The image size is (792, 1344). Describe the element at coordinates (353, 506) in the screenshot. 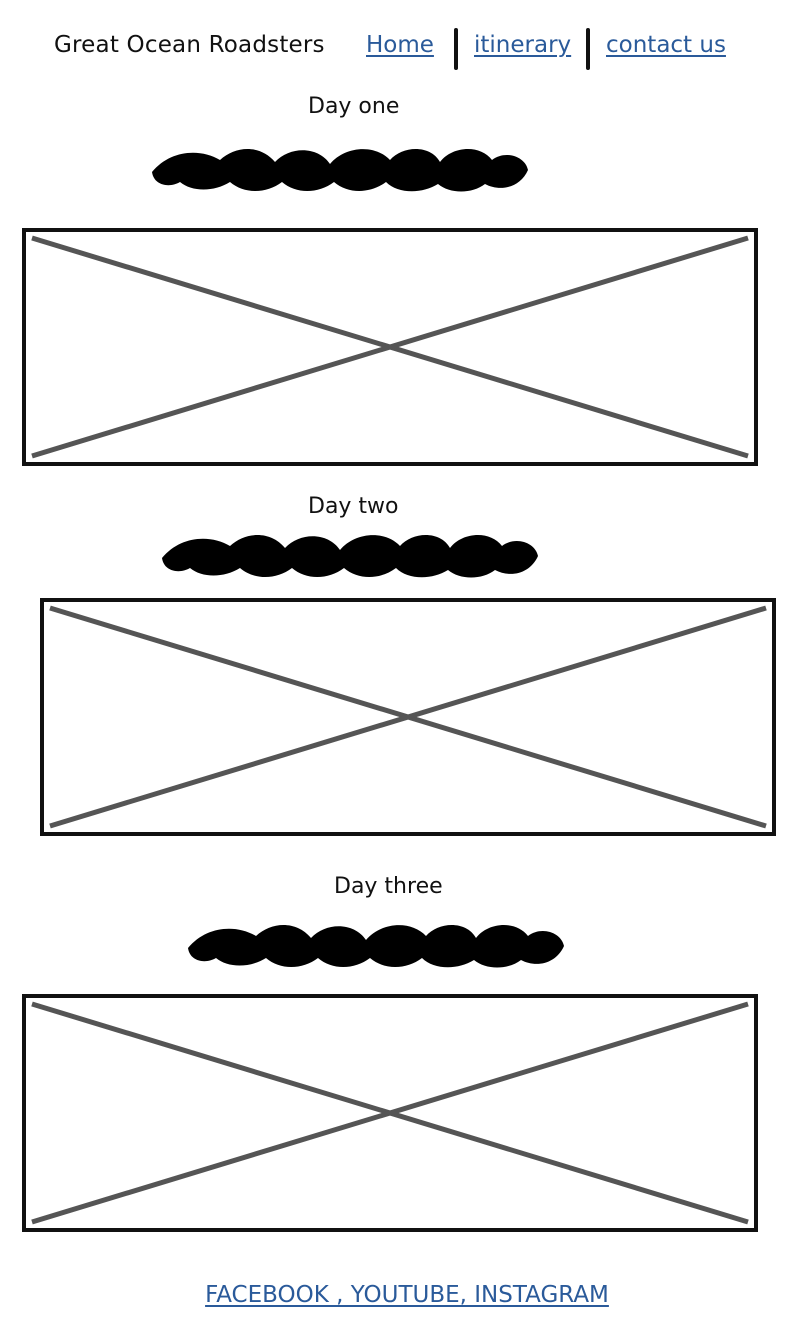

I see `day-heading: Day two` at that location.